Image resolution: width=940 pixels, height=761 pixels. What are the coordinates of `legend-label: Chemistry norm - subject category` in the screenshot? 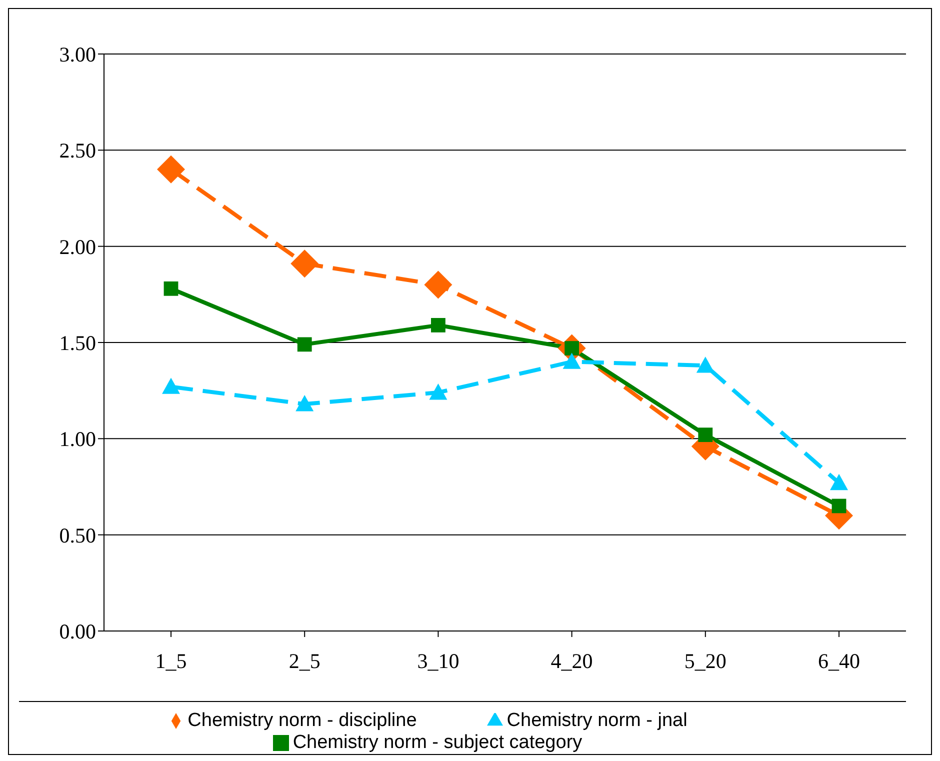 It's located at (437, 742).